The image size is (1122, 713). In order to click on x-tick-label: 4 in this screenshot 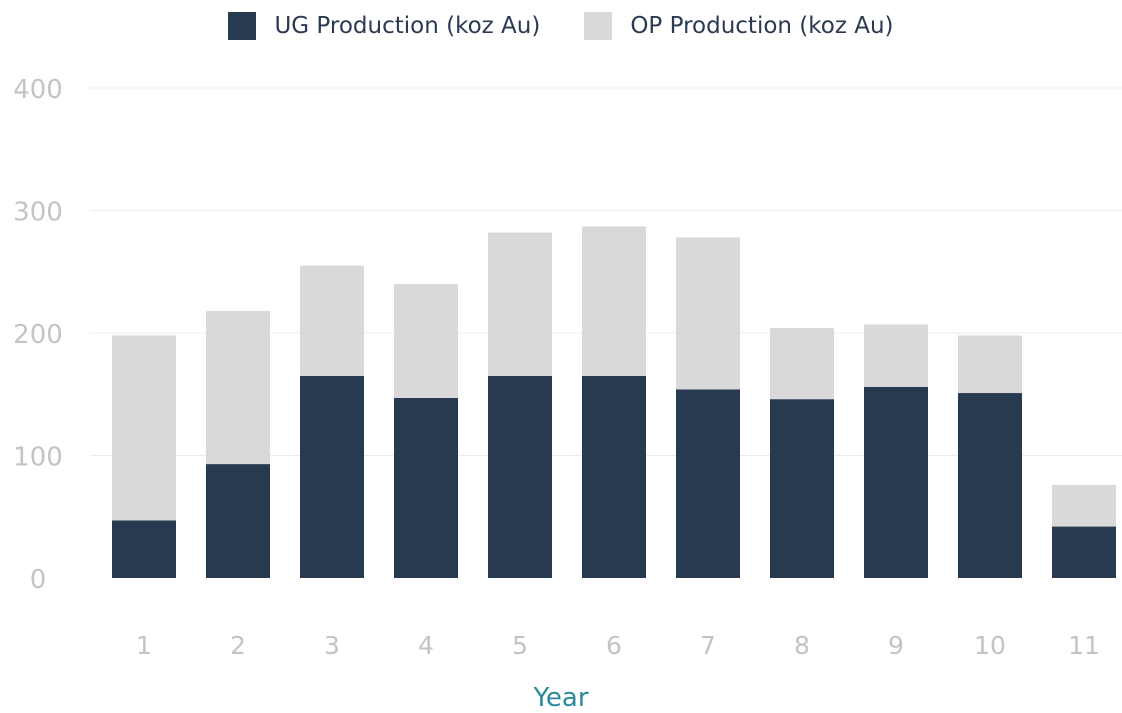, I will do `click(426, 645)`.